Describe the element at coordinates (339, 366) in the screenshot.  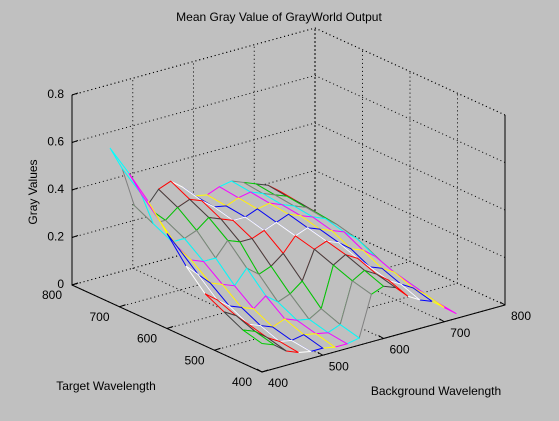
I see `x-tick-label: 500` at that location.